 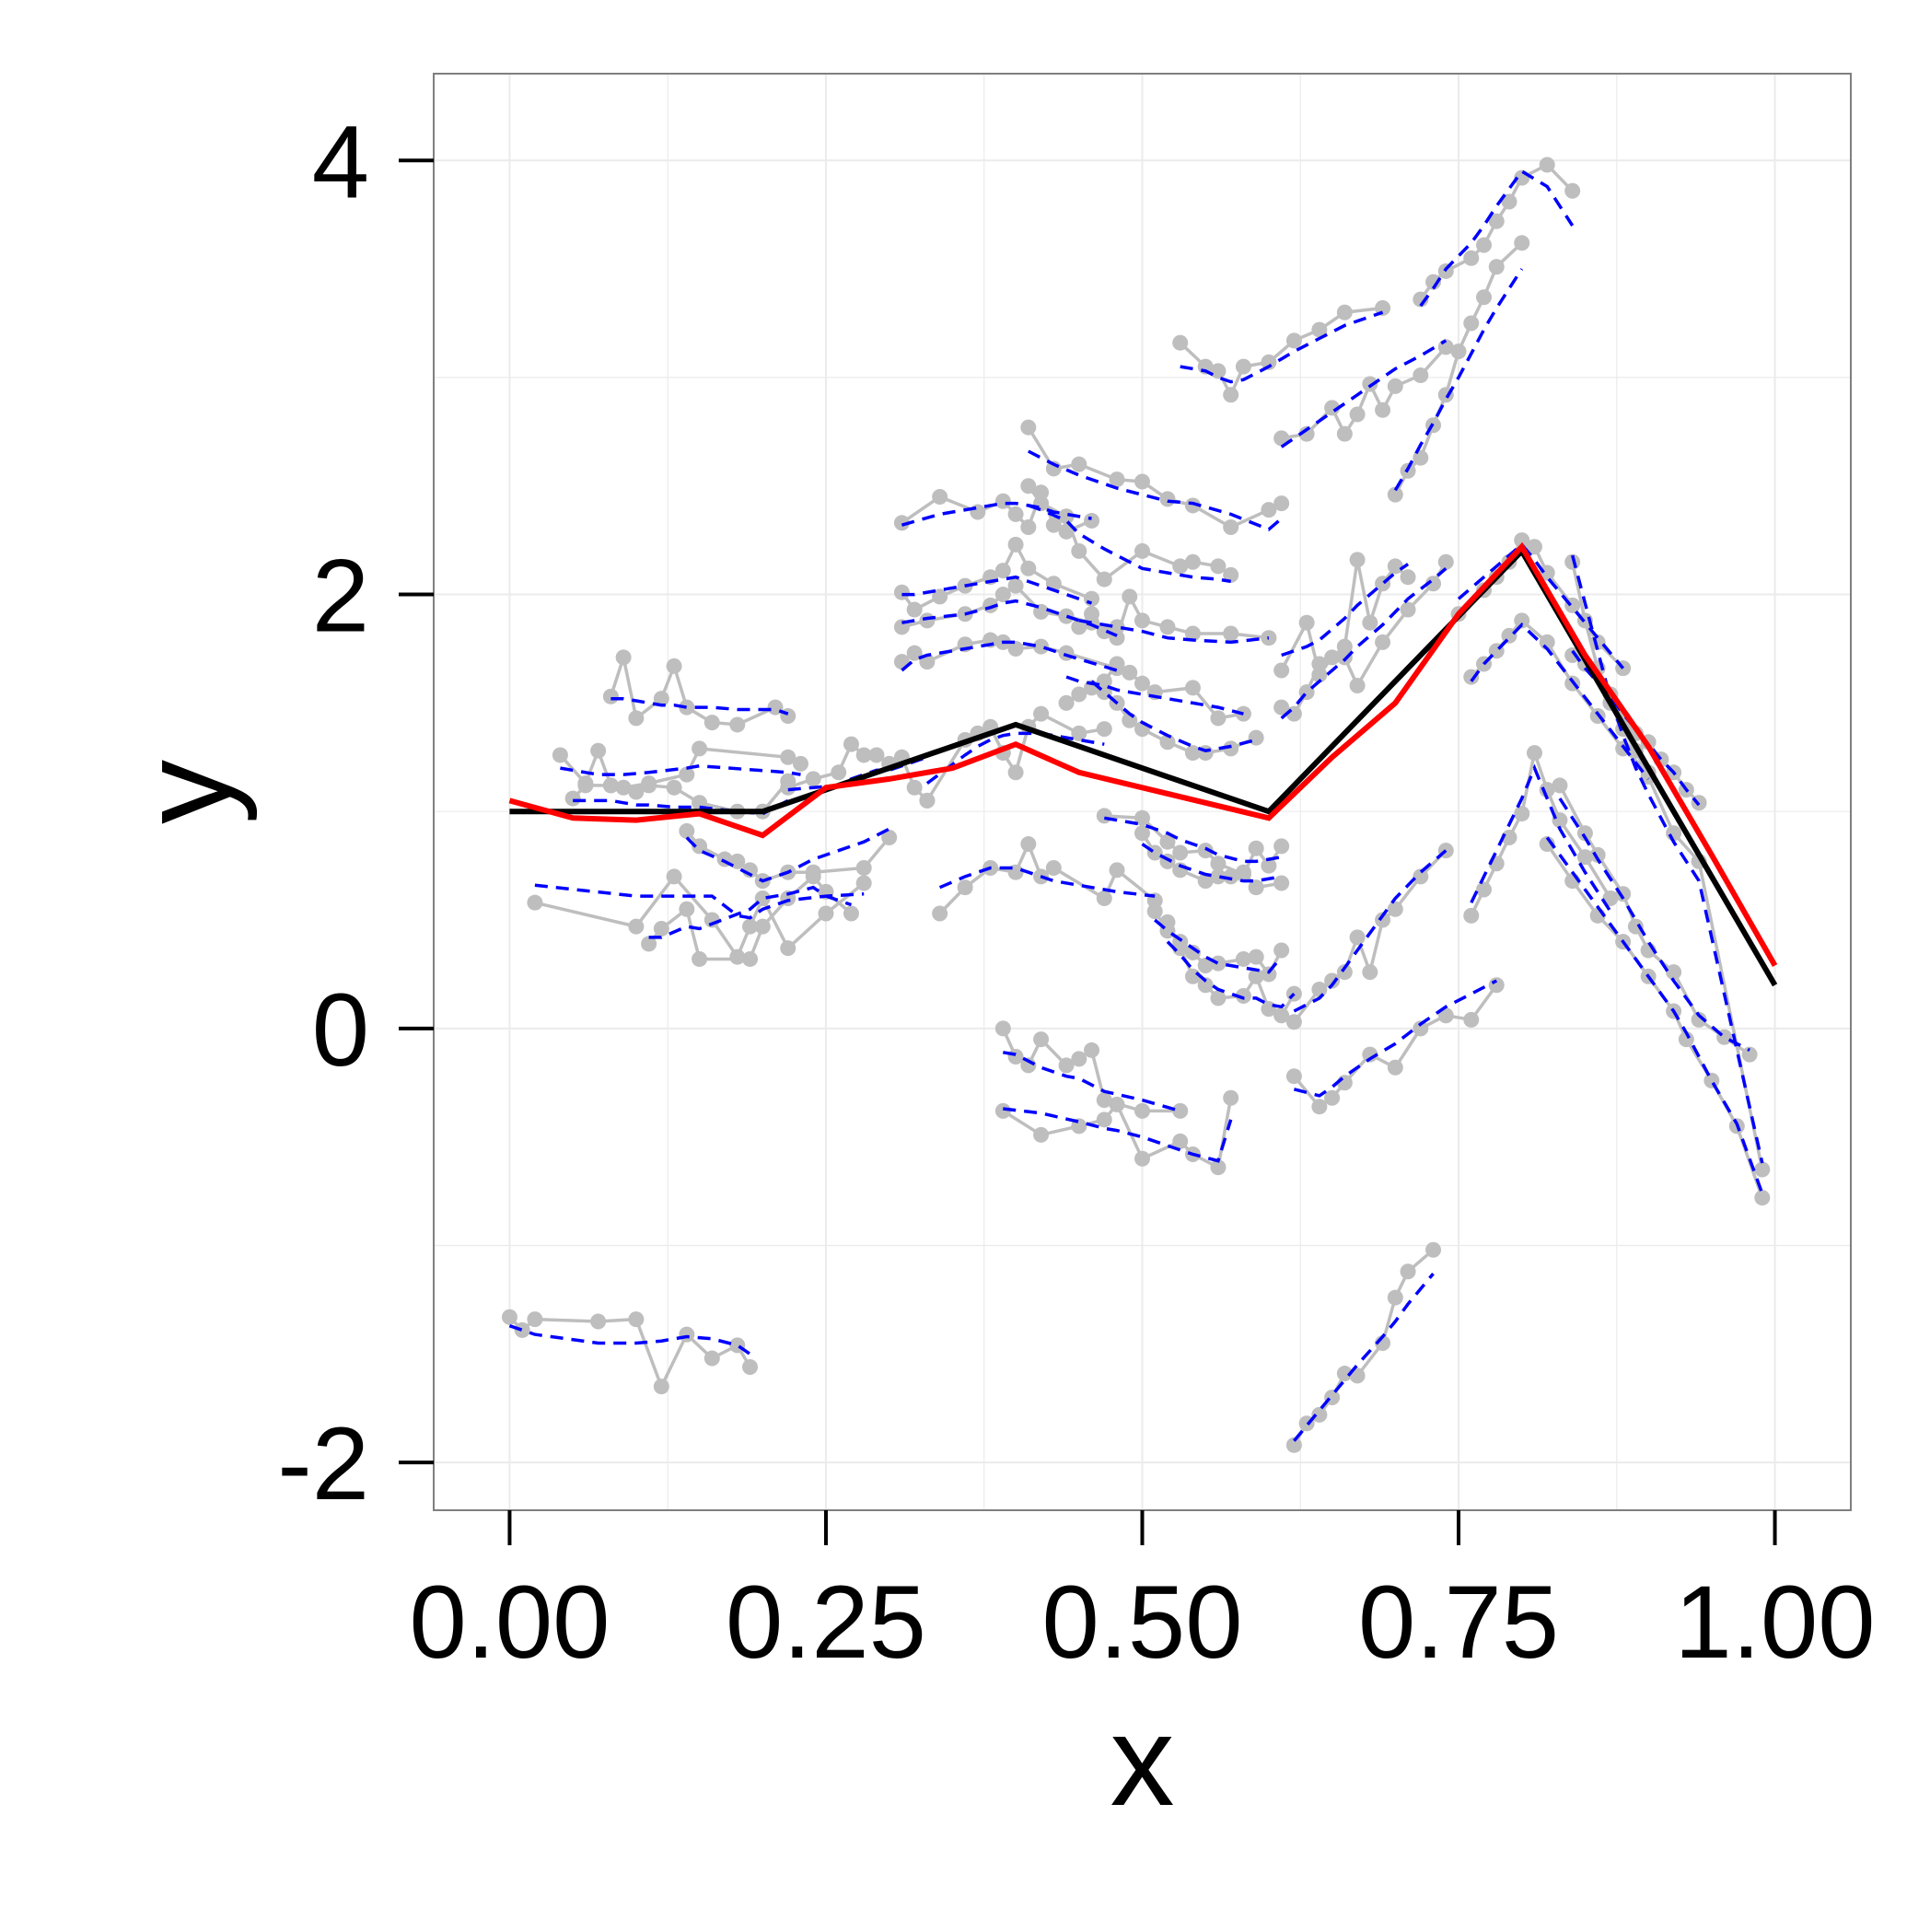 I want to click on x-tick-label: 1.00, so click(x=1775, y=1622).